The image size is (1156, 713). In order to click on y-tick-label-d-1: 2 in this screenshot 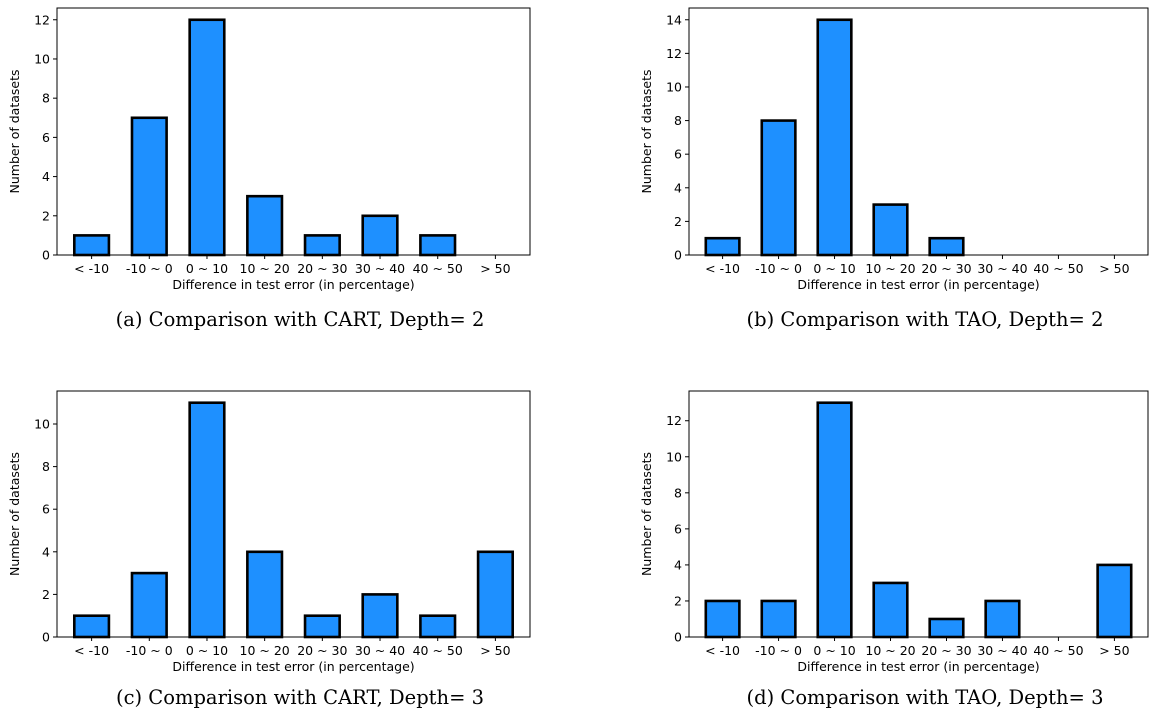, I will do `click(678, 600)`.